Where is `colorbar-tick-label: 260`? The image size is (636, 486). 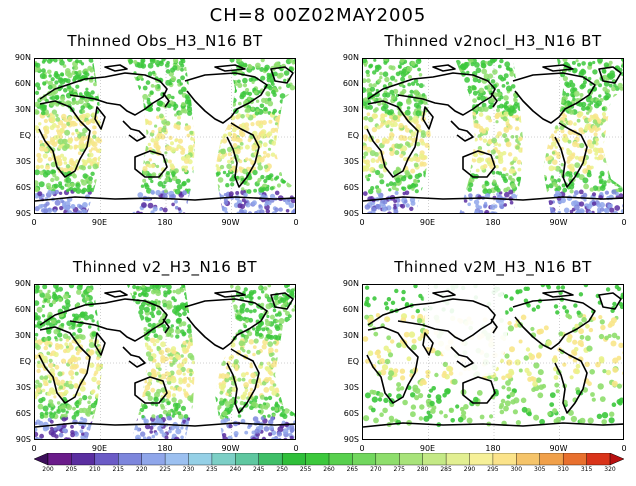
colorbar-tick-label: 260 is located at coordinates (329, 469).